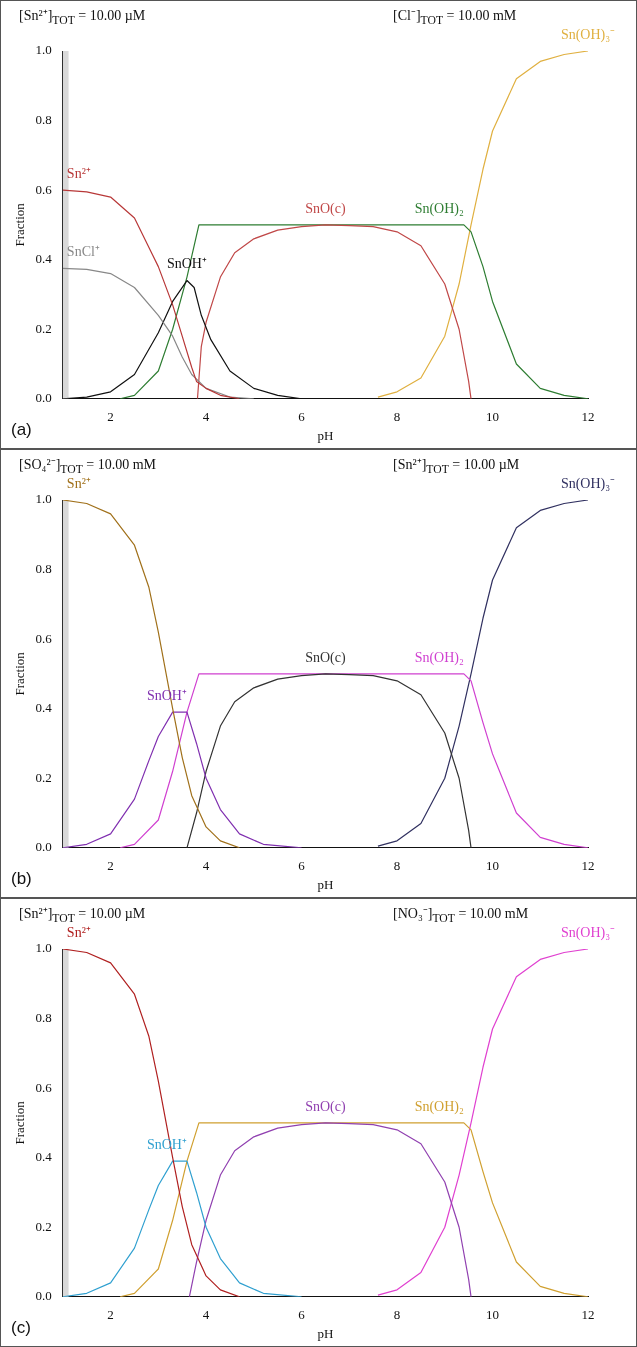 The width and height of the screenshot is (637, 1347). Describe the element at coordinates (21, 430) in the screenshot. I see `text: (a)` at that location.